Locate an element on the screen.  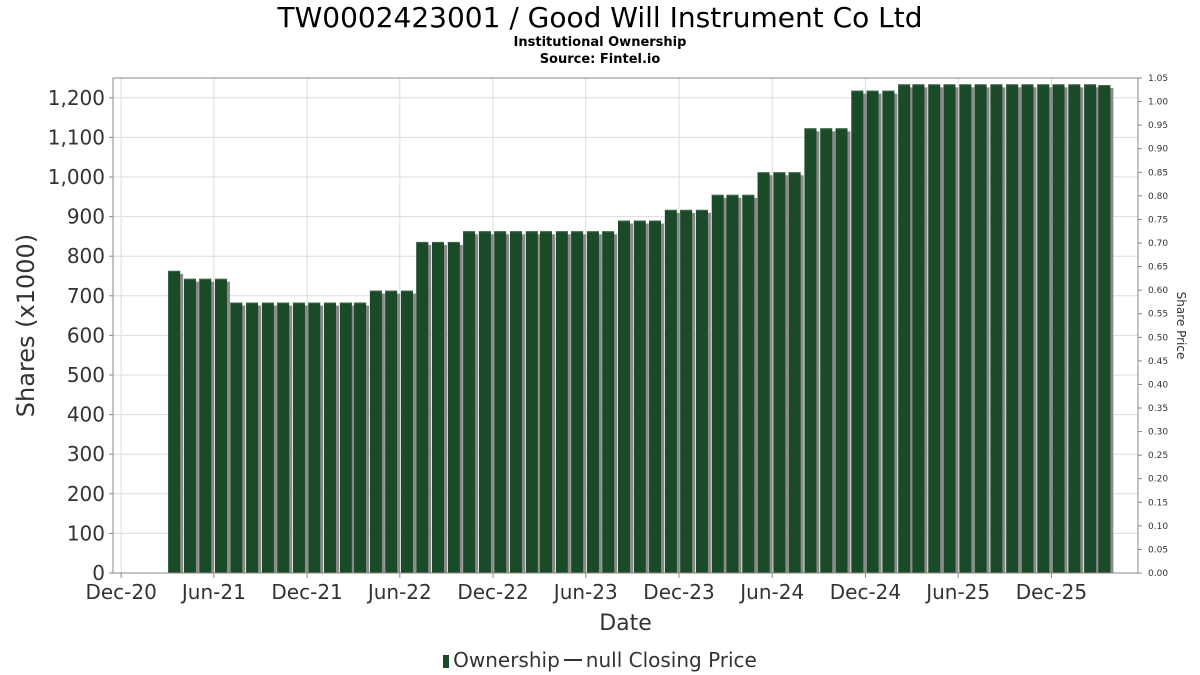
chart-subtitle: Institutional Ownership is located at coordinates (600, 42).